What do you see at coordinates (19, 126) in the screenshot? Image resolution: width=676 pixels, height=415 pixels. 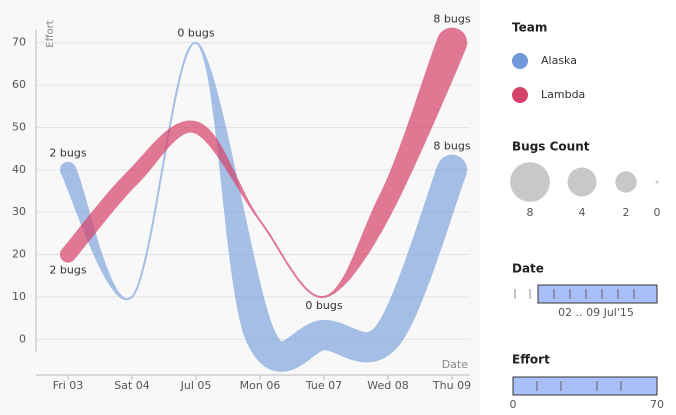 I see `y-tick-label: 50` at bounding box center [19, 126].